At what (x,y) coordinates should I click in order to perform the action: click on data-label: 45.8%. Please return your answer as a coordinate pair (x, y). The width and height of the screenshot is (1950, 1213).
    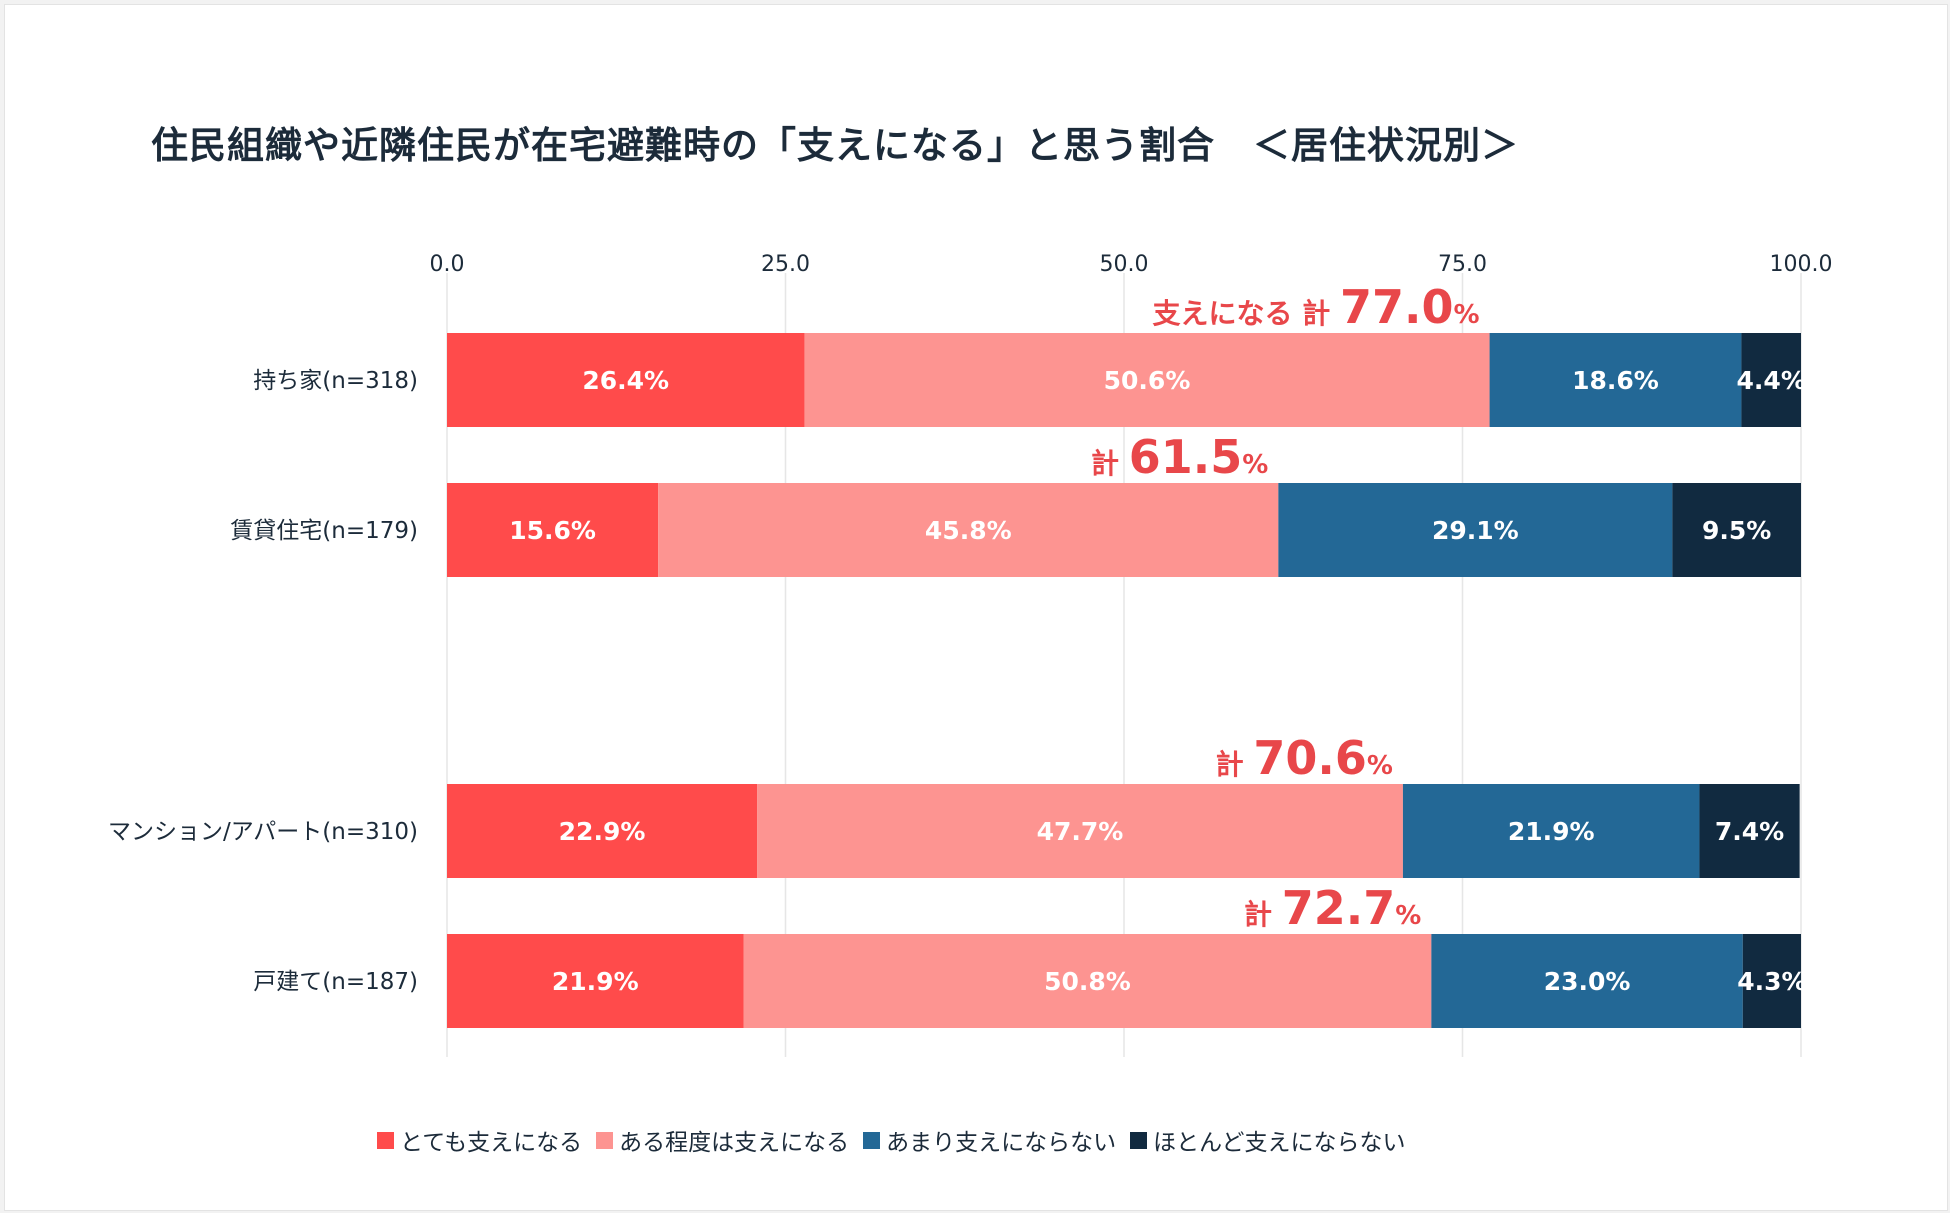
    Looking at the image, I should click on (968, 530).